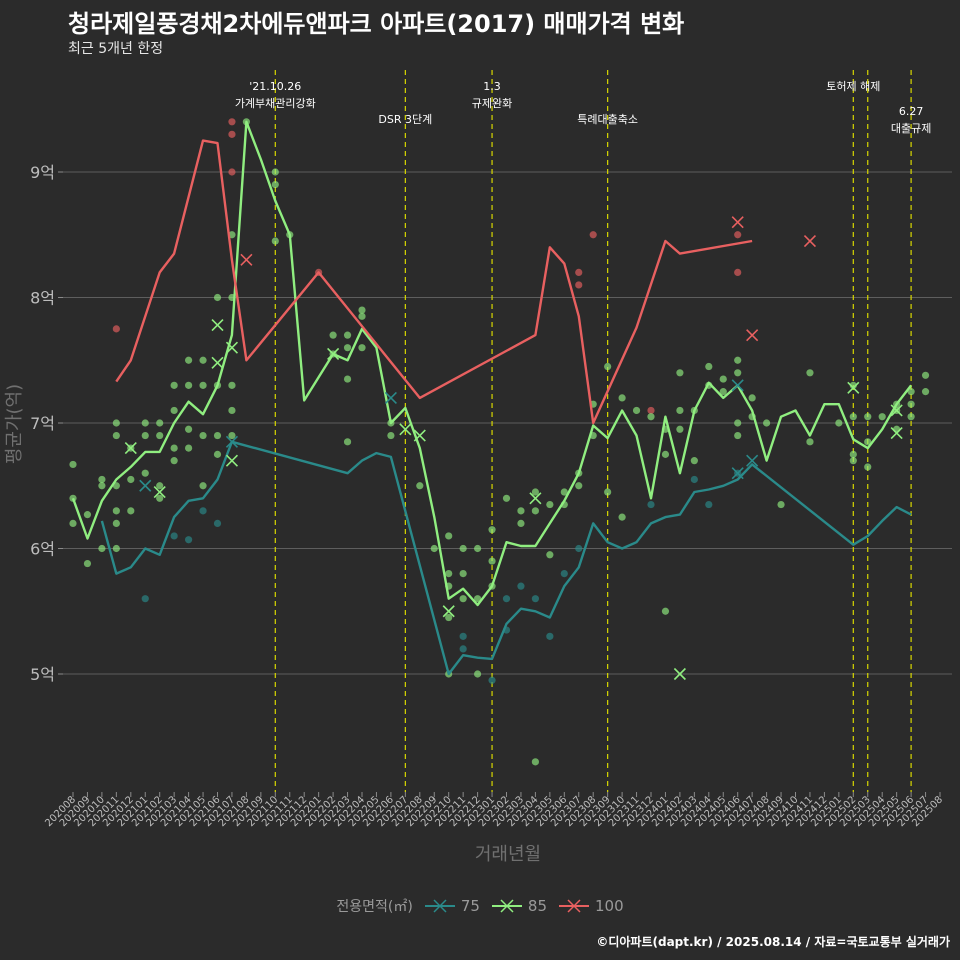 The image size is (960, 960). What do you see at coordinates (42, 172) in the screenshot?
I see `y-tick-label: 9억` at bounding box center [42, 172].